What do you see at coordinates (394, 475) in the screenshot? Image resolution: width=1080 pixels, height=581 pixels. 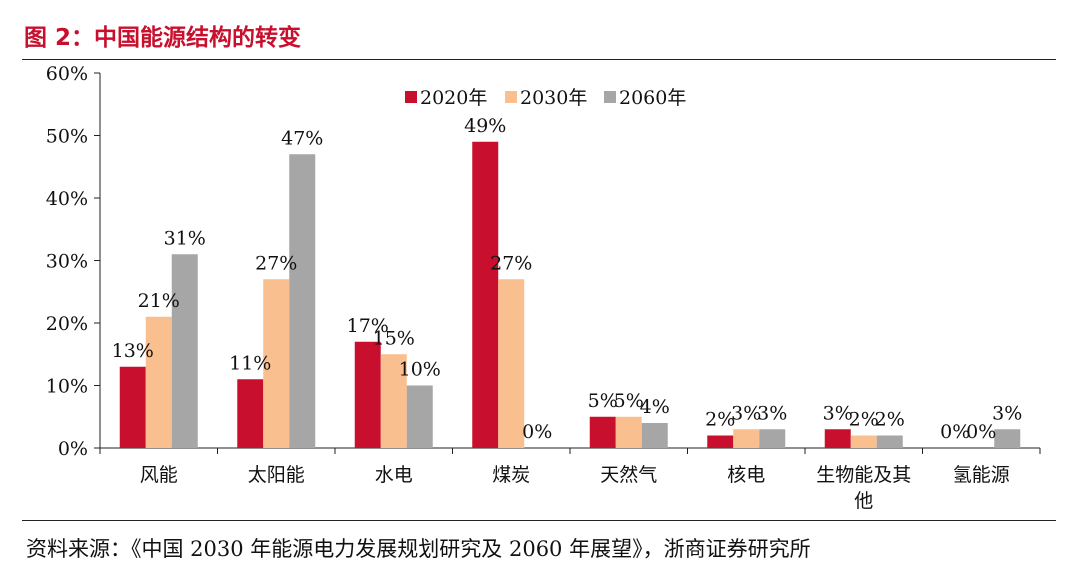 I see `x-tick-label: 水电` at bounding box center [394, 475].